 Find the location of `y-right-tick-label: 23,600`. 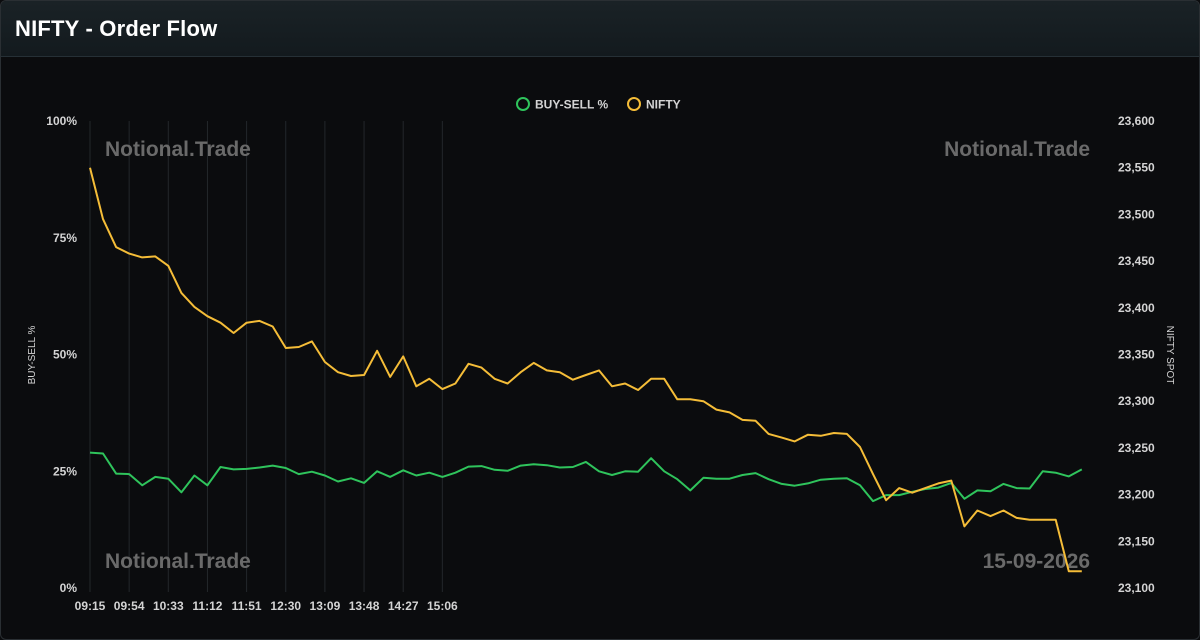

y-right-tick-label: 23,600 is located at coordinates (1136, 121).